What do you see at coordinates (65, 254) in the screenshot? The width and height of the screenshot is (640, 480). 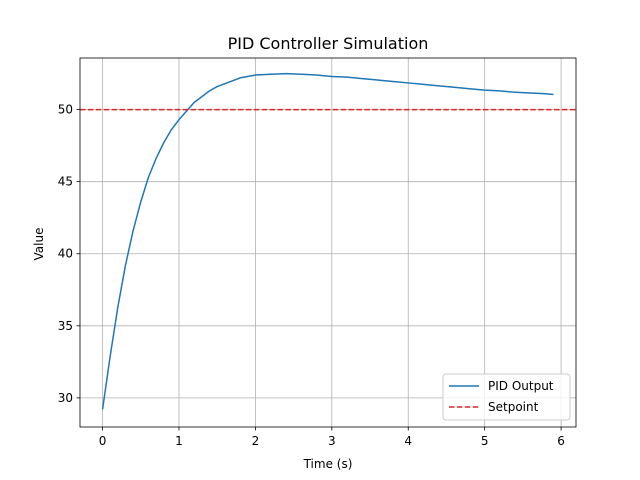 I see `y-tick-label: 40` at bounding box center [65, 254].